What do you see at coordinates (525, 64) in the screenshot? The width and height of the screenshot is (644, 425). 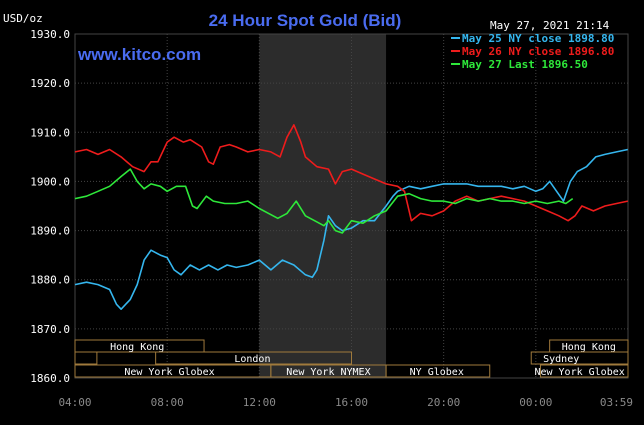 I see `legend-entry: May 27 Last 1896.50` at bounding box center [525, 64].